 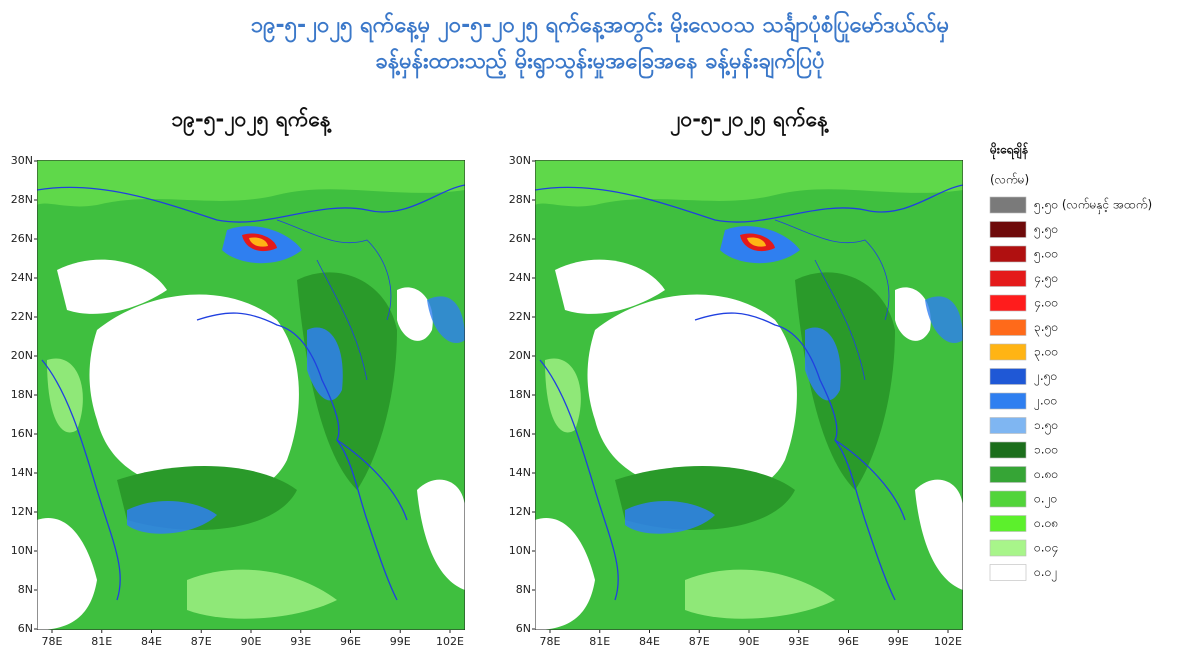 I want to click on panel-title: ၁၉-၅-၂၀၂၅ ရက်နေ့, so click(x=252, y=121).